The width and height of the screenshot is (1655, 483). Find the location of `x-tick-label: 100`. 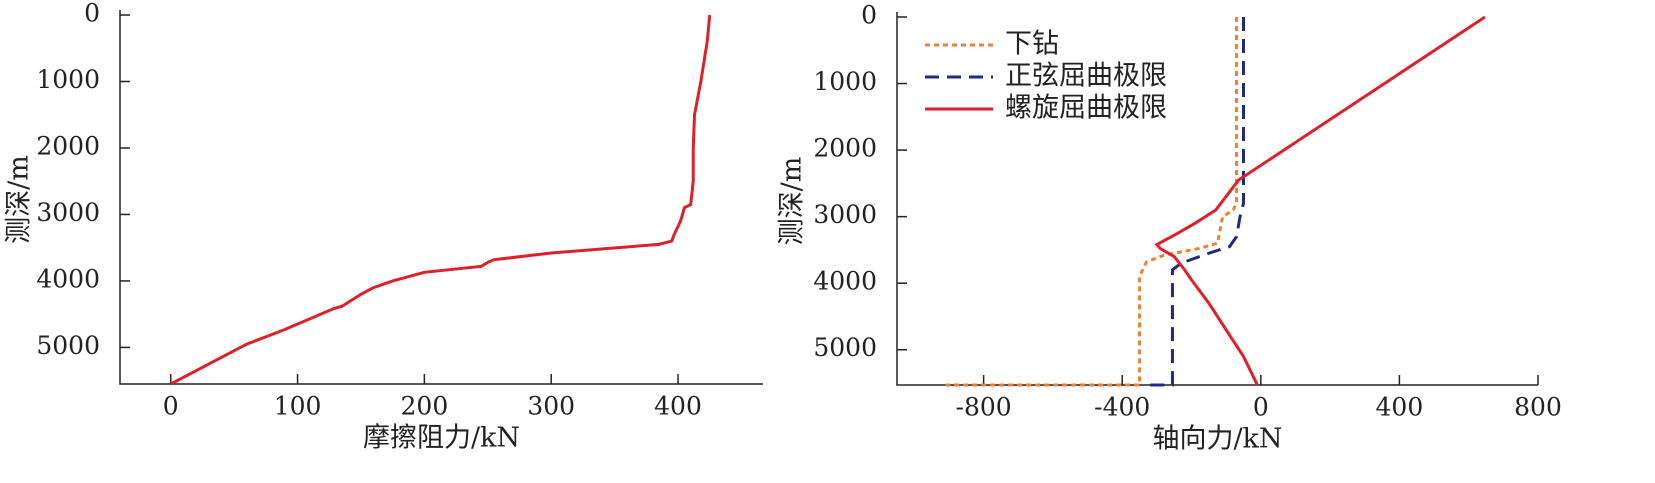

x-tick-label: 100 is located at coordinates (298, 406).